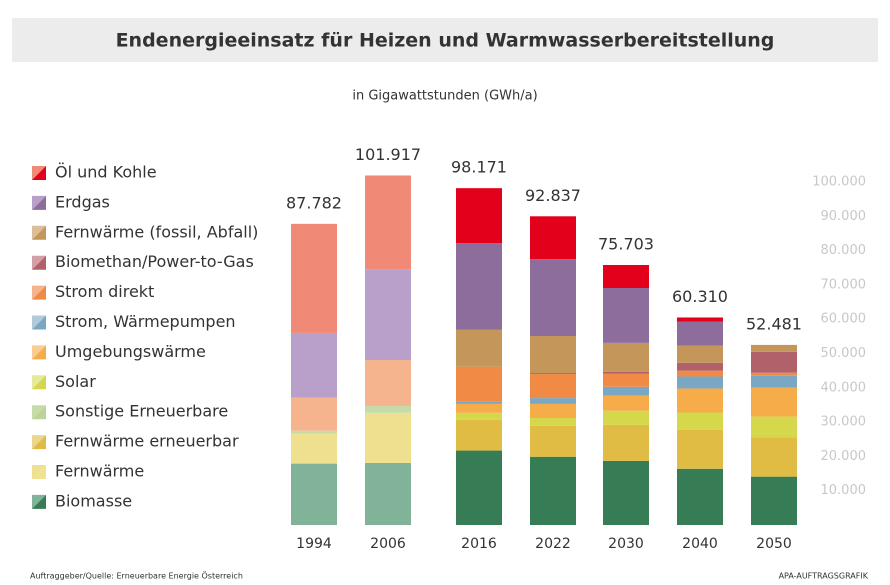 This screenshot has height=585, width=890. I want to click on x-tick-label: 2016, so click(479, 544).